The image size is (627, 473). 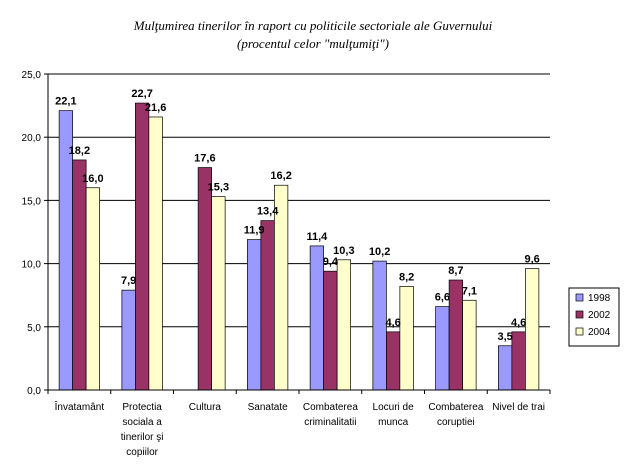 What do you see at coordinates (35, 233) in the screenshot?
I see `y-axis-ticks: 0,0 5,0 10,0 15,0 20,0 25,0` at bounding box center [35, 233].